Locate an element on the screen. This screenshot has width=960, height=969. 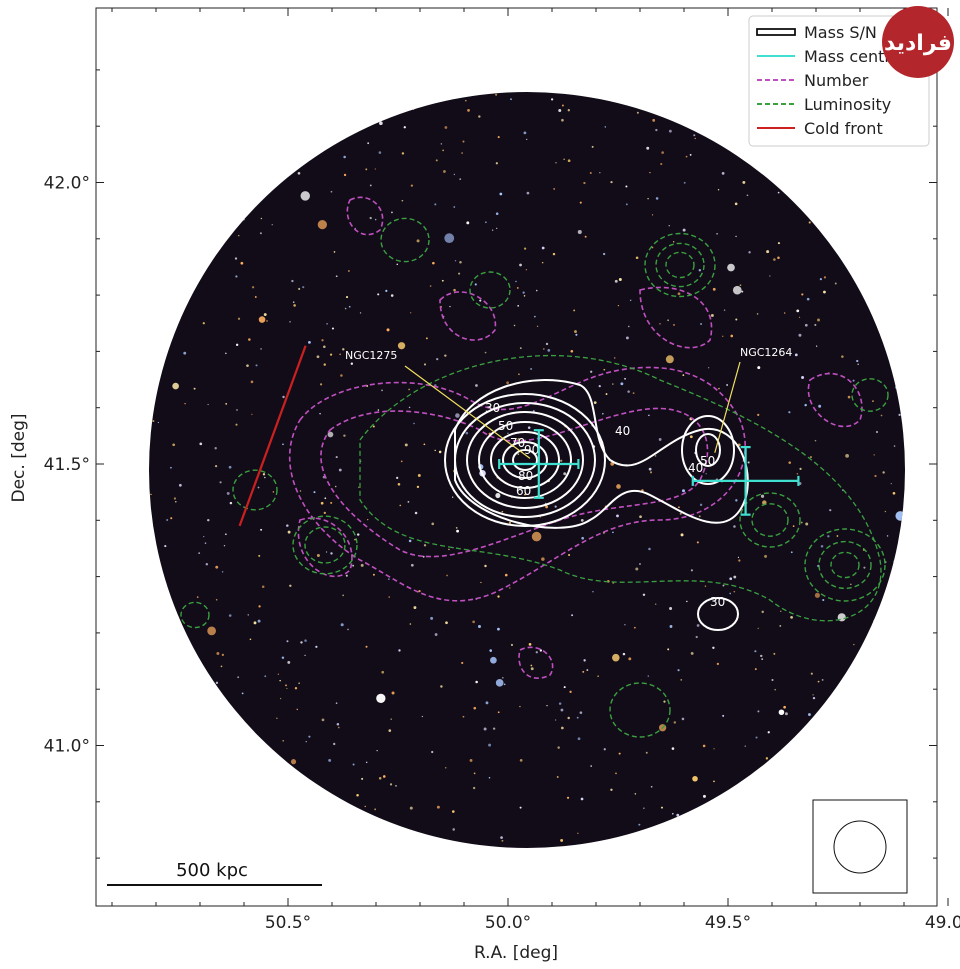
mass-sn-contour is located at coordinates (525, 460).